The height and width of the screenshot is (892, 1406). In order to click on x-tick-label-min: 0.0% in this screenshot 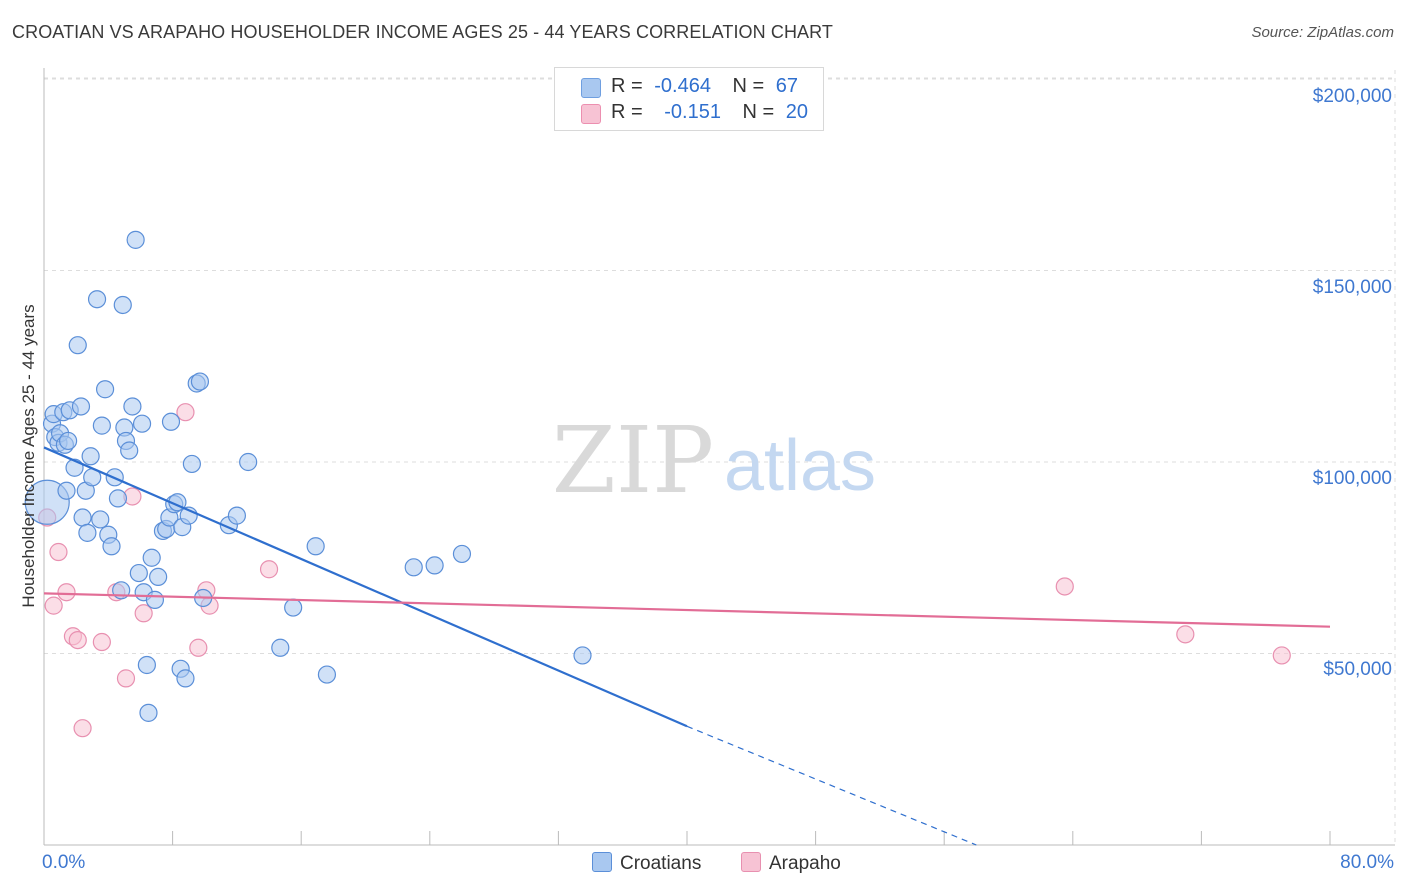, I will do `click(64, 862)`.